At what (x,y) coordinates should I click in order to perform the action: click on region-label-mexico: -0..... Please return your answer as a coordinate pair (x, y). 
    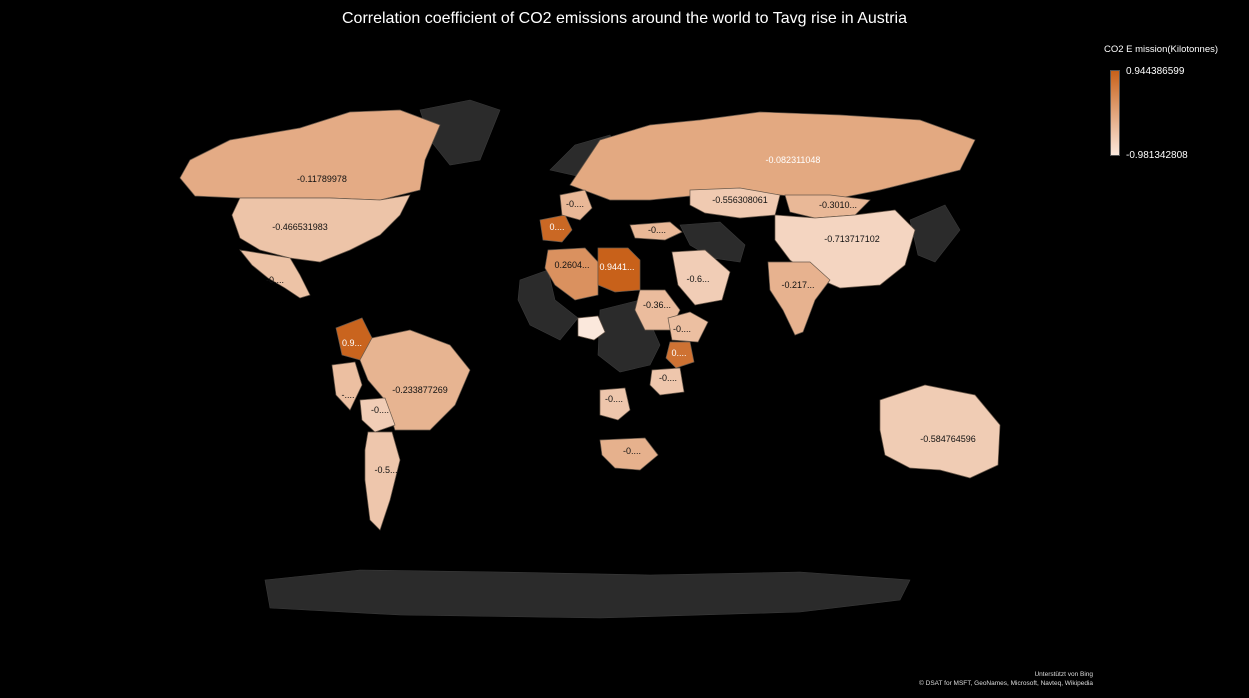
    Looking at the image, I should click on (275, 280).